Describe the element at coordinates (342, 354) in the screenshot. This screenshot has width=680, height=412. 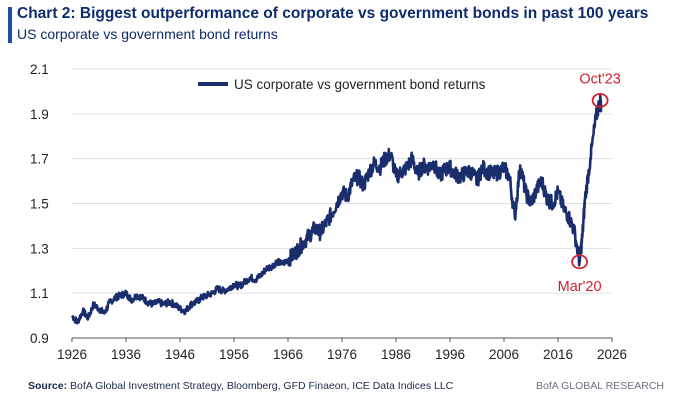
I see `x-tick-label: 1976` at that location.